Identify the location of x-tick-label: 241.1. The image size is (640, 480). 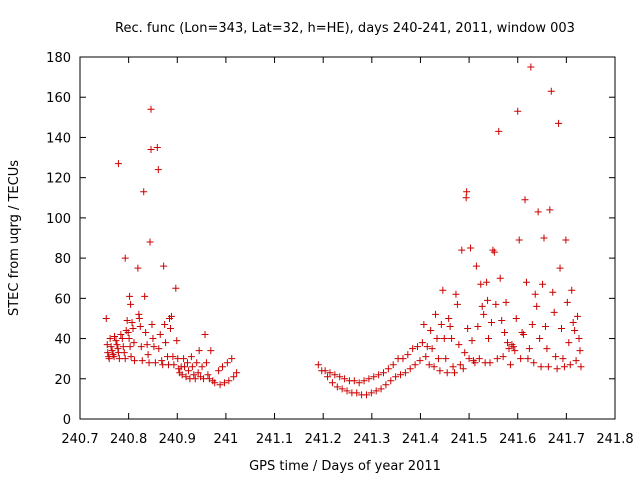
(274, 439).